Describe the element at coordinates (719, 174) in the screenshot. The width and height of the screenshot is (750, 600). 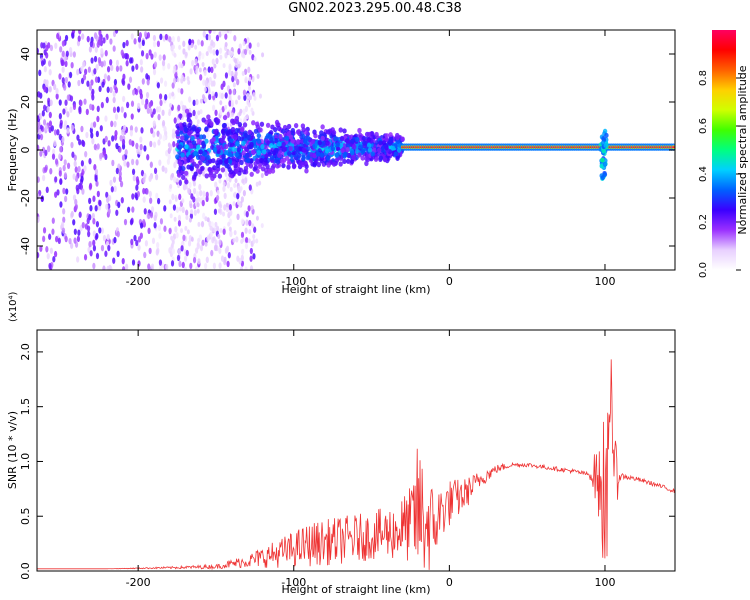
I see `colorbar-ticks: 0.0 0.2 0.4 0.6 0.8` at that location.